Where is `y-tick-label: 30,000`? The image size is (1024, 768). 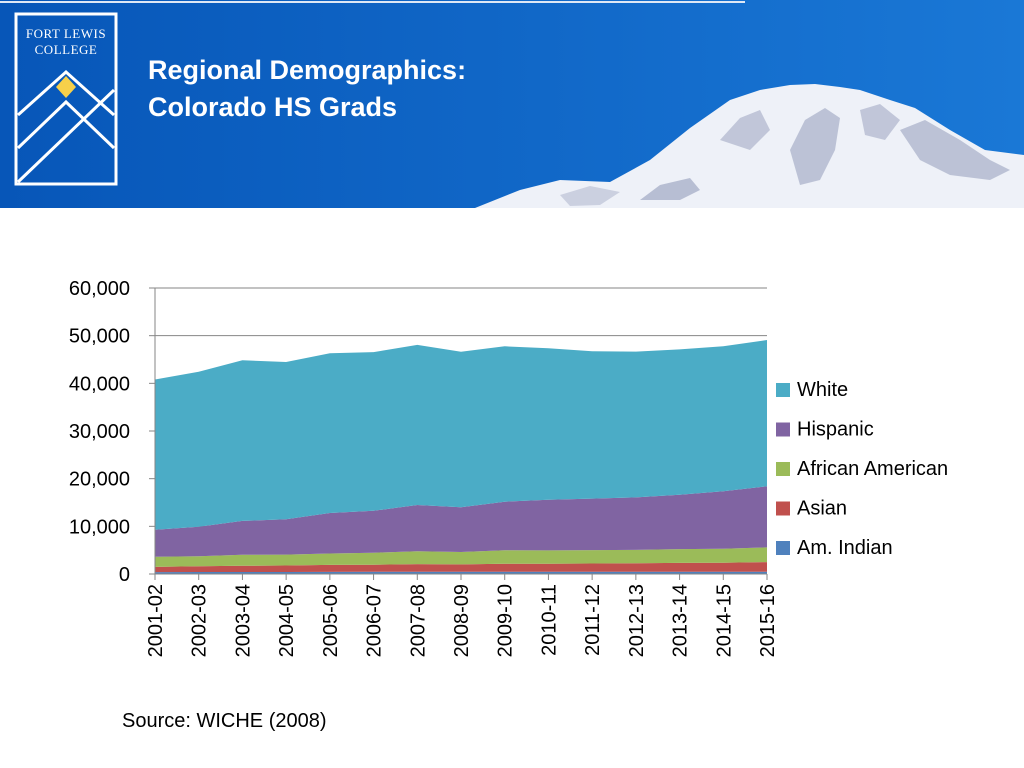
y-tick-label: 30,000 is located at coordinates (99, 432).